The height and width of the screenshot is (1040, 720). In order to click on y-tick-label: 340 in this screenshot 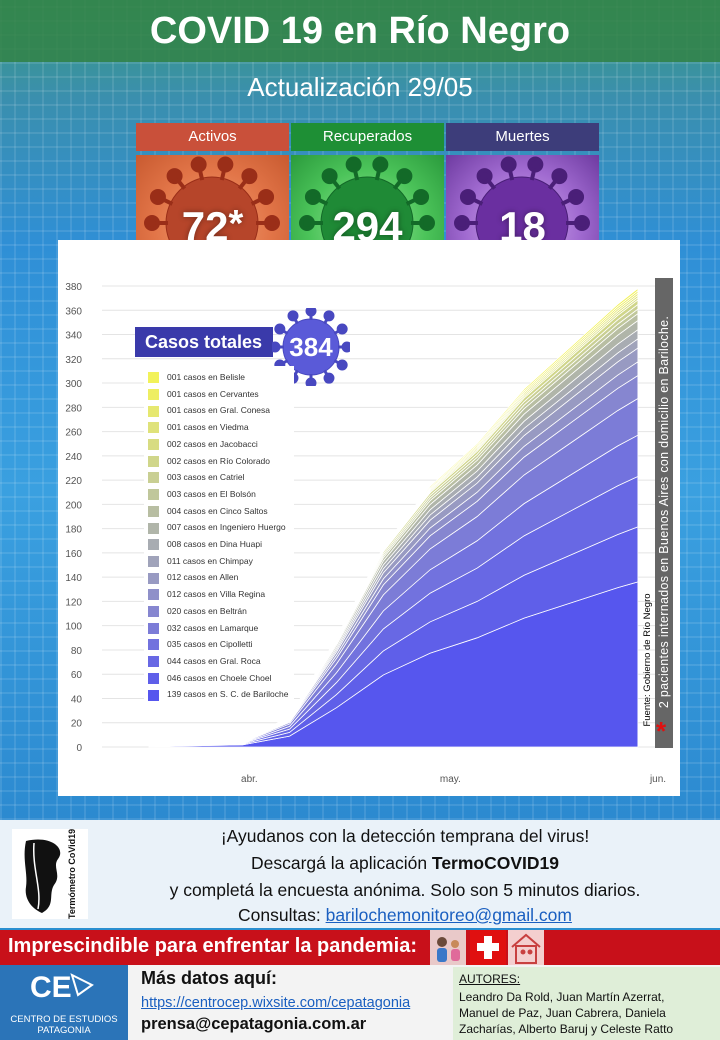, I will do `click(73, 336)`.